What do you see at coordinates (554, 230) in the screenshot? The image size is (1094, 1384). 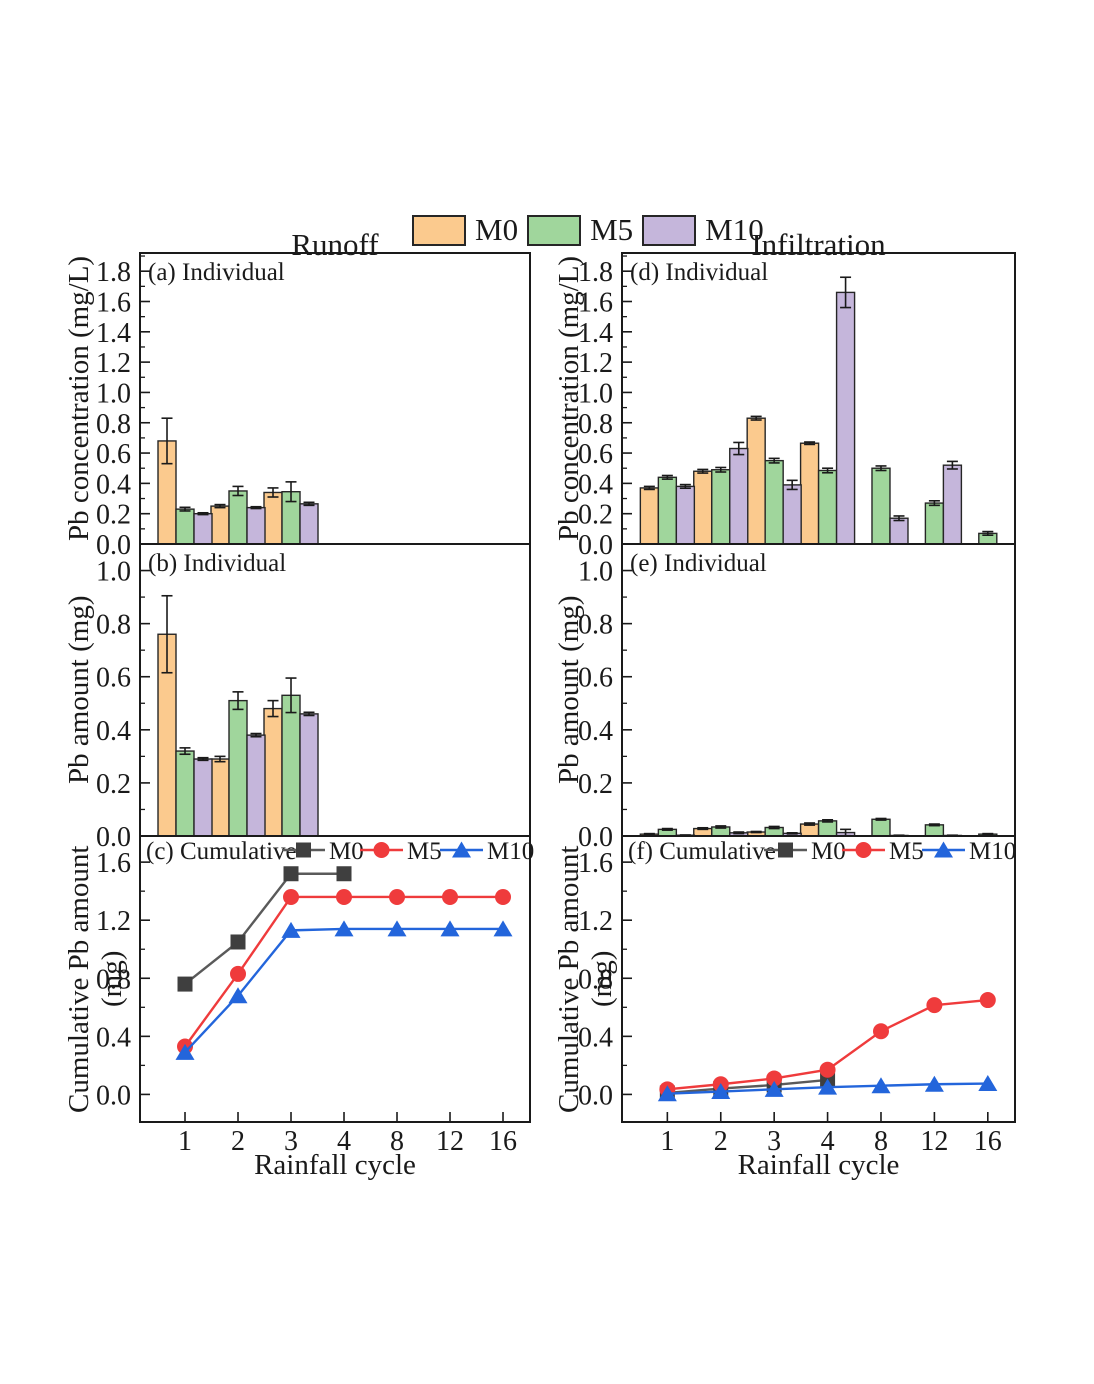 I see `legend-swatch-m5` at bounding box center [554, 230].